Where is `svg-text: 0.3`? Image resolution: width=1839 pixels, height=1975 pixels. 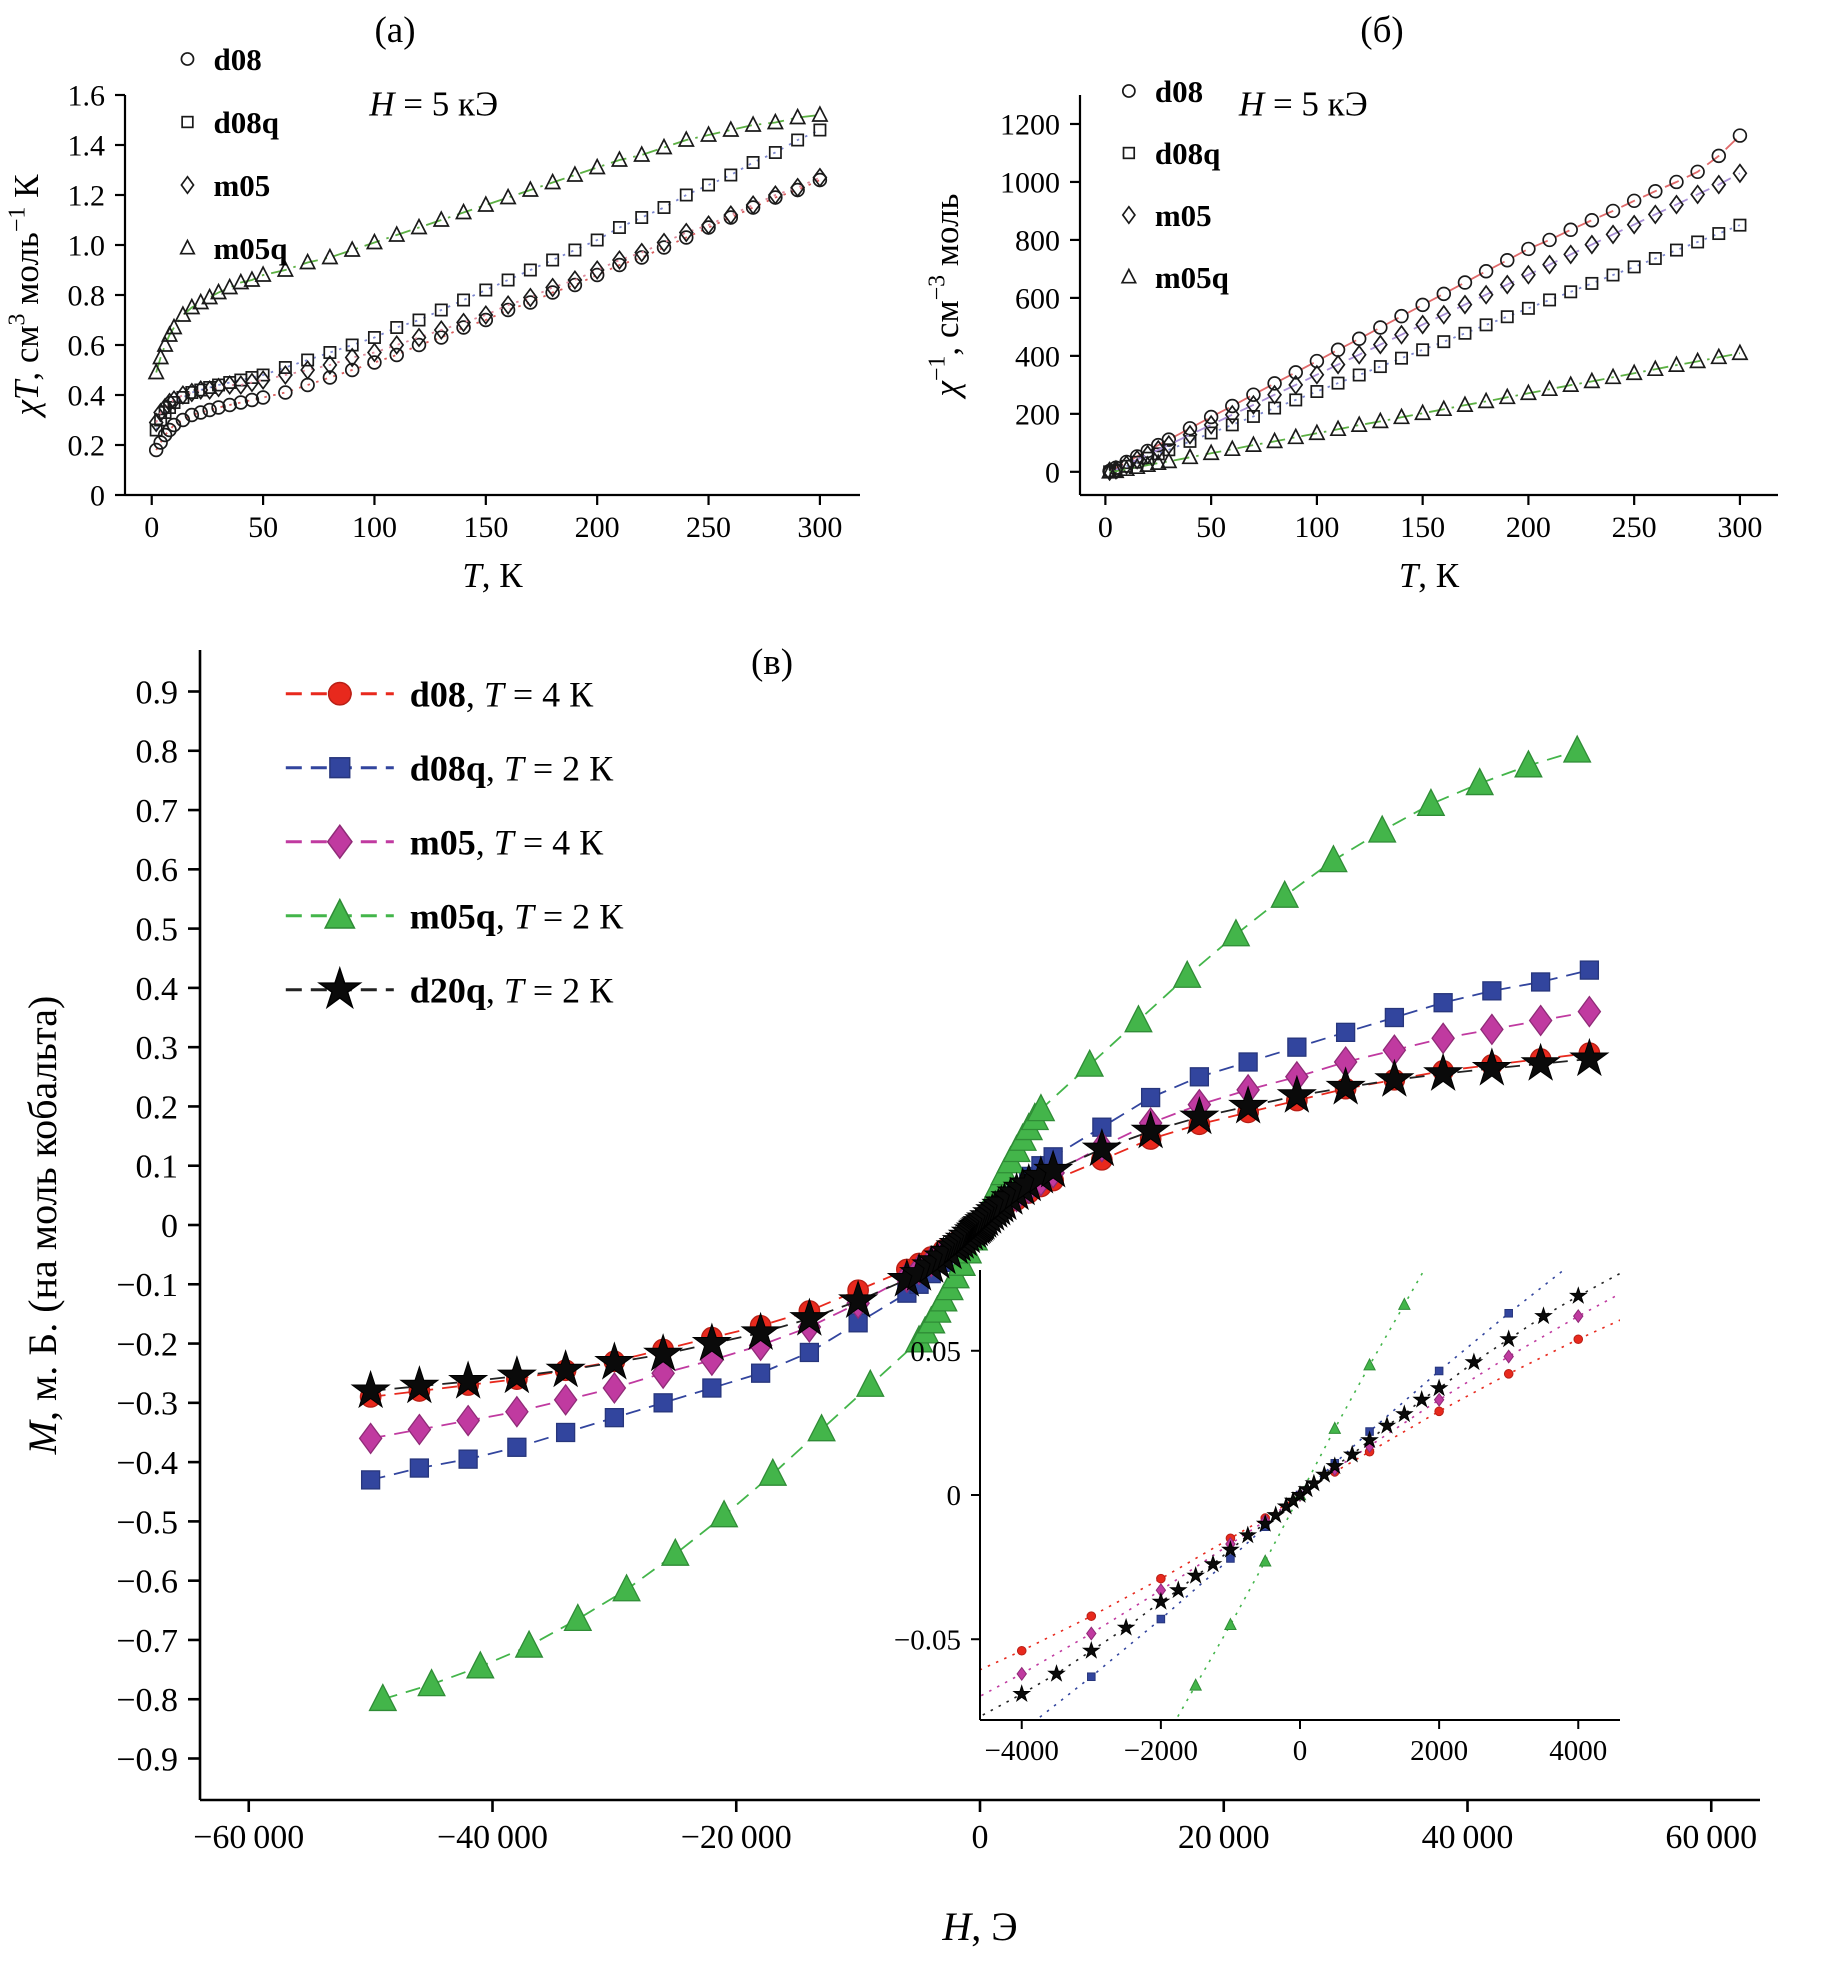
svg-text: 0.3 is located at coordinates (157, 1048).